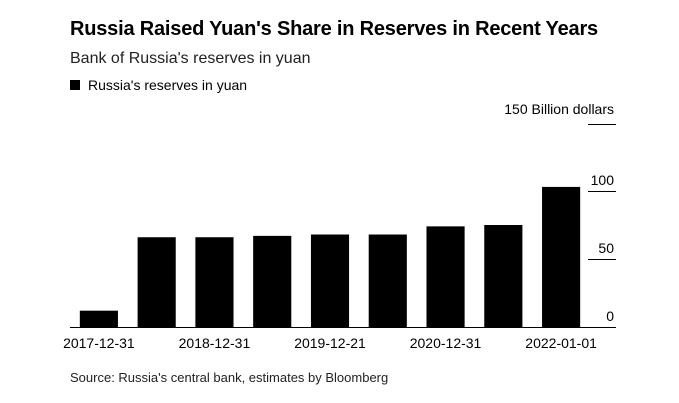 The height and width of the screenshot is (403, 679). Describe the element at coordinates (606, 248) in the screenshot. I see `y-tick-label-50: 50` at that location.